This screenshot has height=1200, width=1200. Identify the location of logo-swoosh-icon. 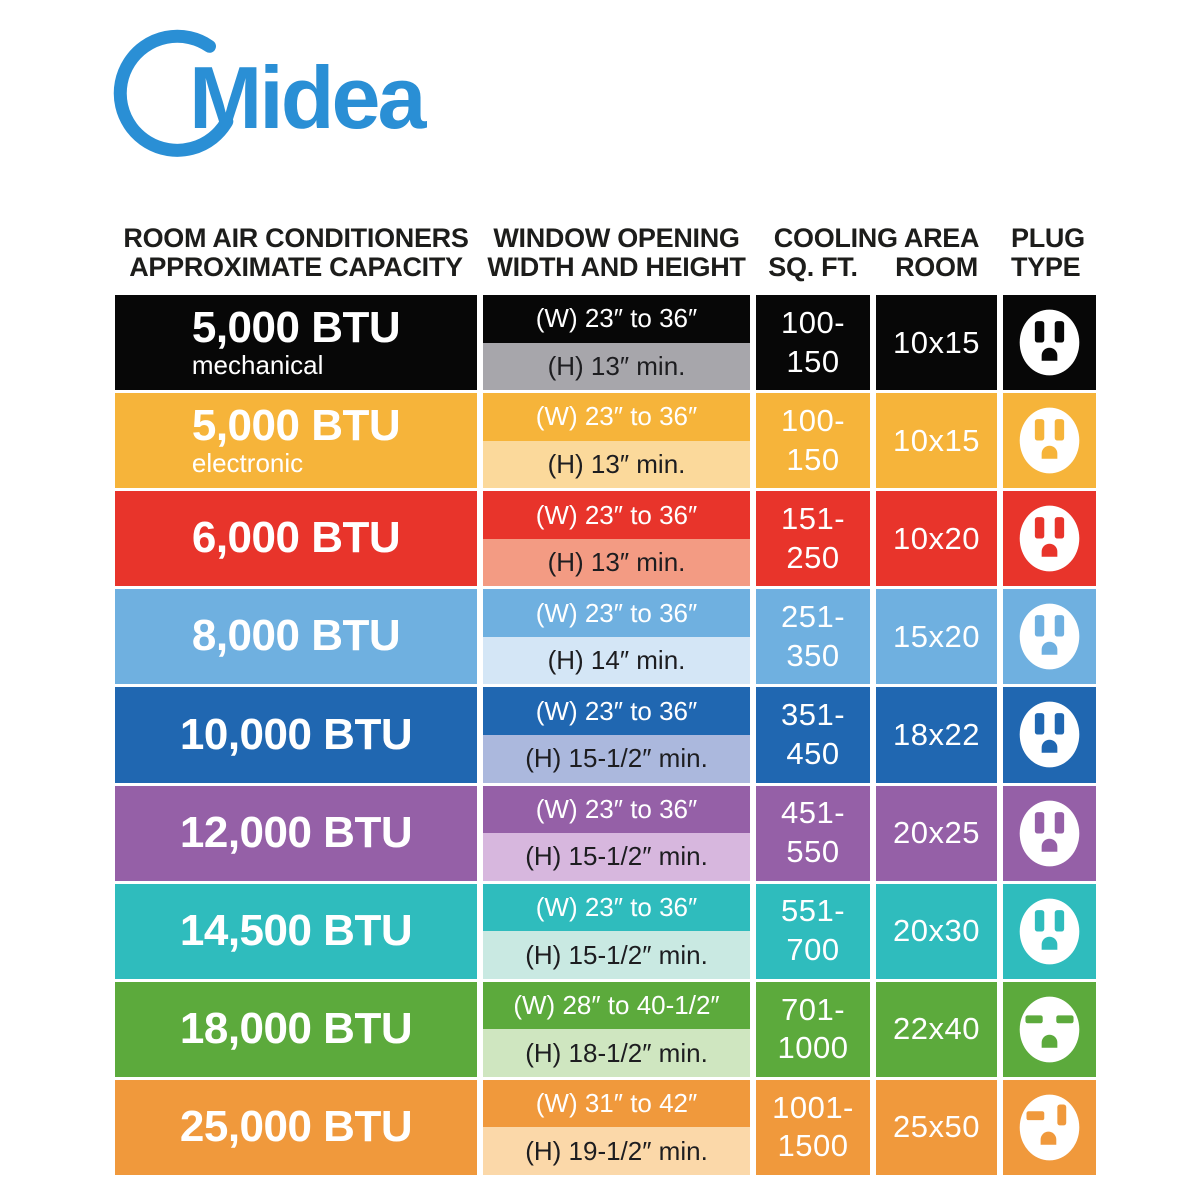
(173, 93).